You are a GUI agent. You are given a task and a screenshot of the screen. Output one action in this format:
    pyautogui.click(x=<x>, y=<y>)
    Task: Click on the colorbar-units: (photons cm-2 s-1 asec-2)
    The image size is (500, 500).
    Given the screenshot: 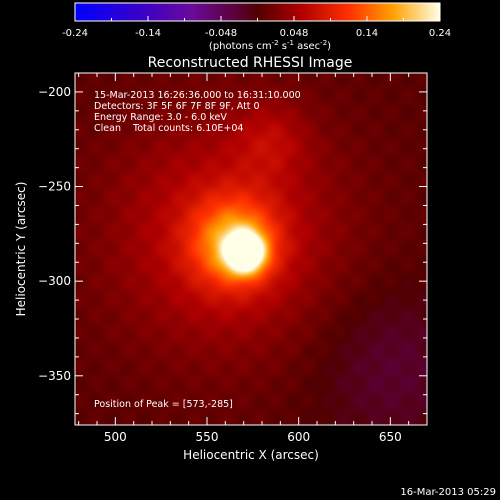 What is the action you would take?
    pyautogui.click(x=270, y=45)
    